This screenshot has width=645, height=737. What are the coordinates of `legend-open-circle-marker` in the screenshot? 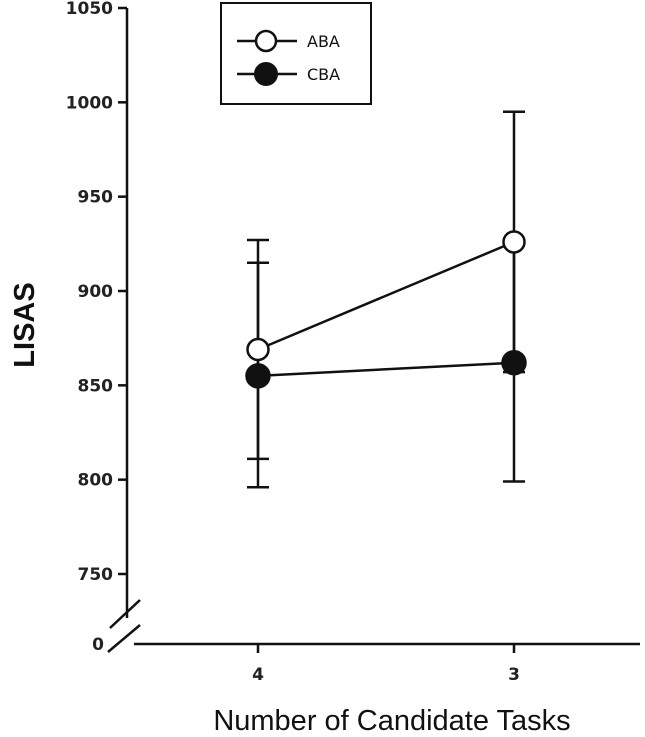 It's located at (266, 41).